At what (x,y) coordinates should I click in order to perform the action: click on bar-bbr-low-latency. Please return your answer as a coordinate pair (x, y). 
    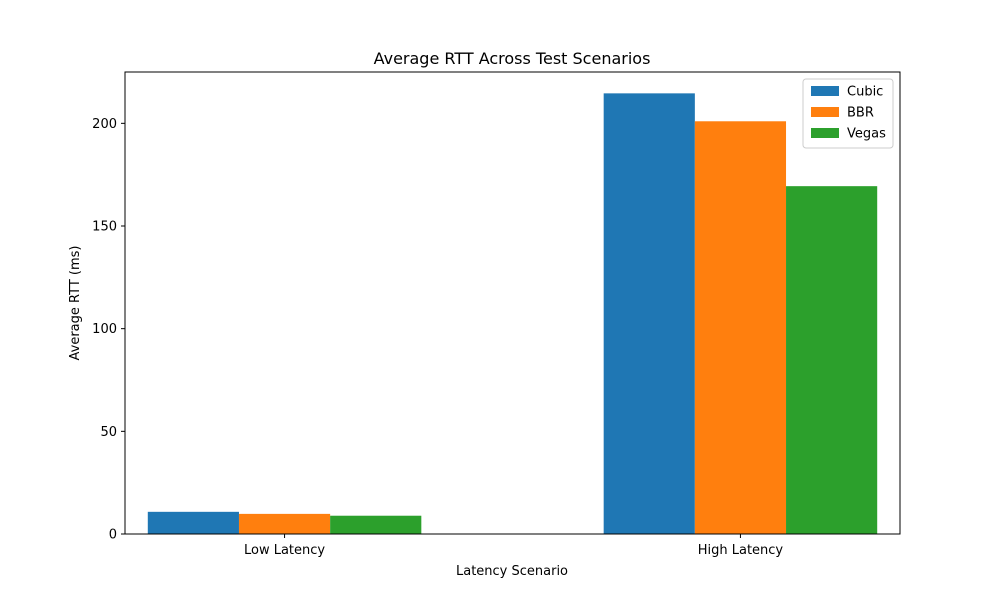
    Looking at the image, I should click on (284, 523).